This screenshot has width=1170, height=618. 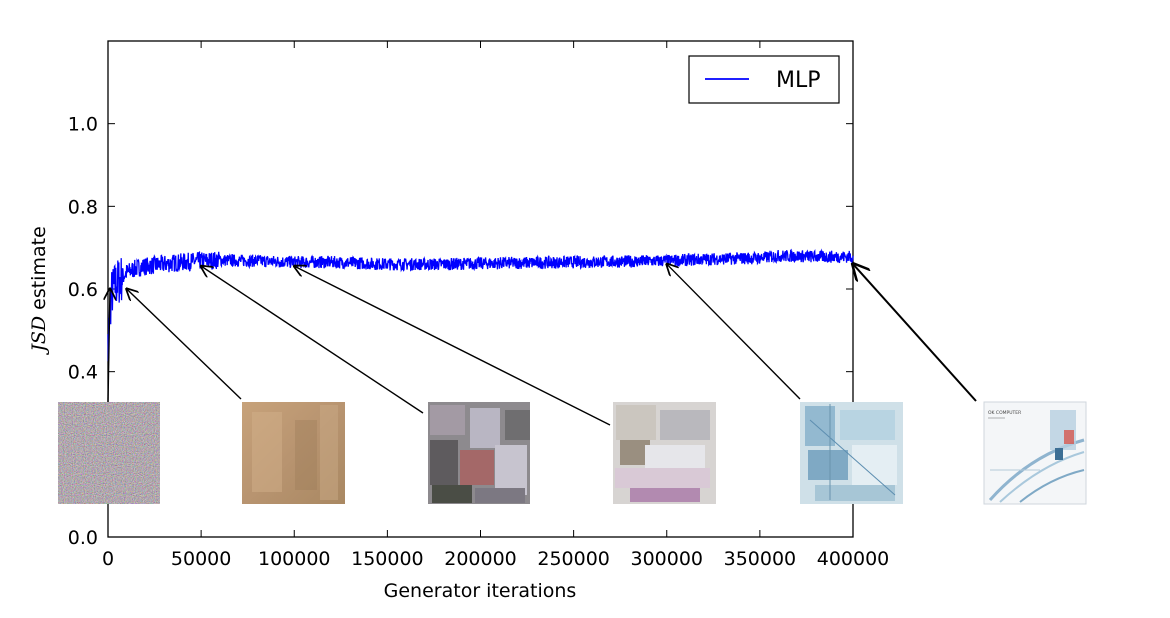 I want to click on album-cover-title: OK COMPUTER, so click(x=1004, y=413).